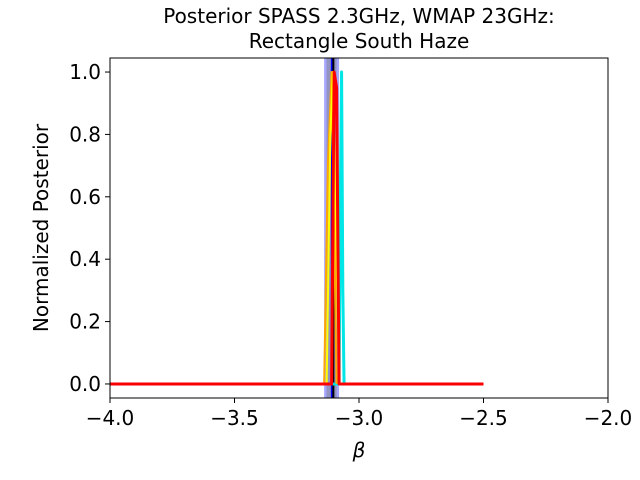  Describe the element at coordinates (359, 418) in the screenshot. I see `x-tick-label: −3.0` at that location.